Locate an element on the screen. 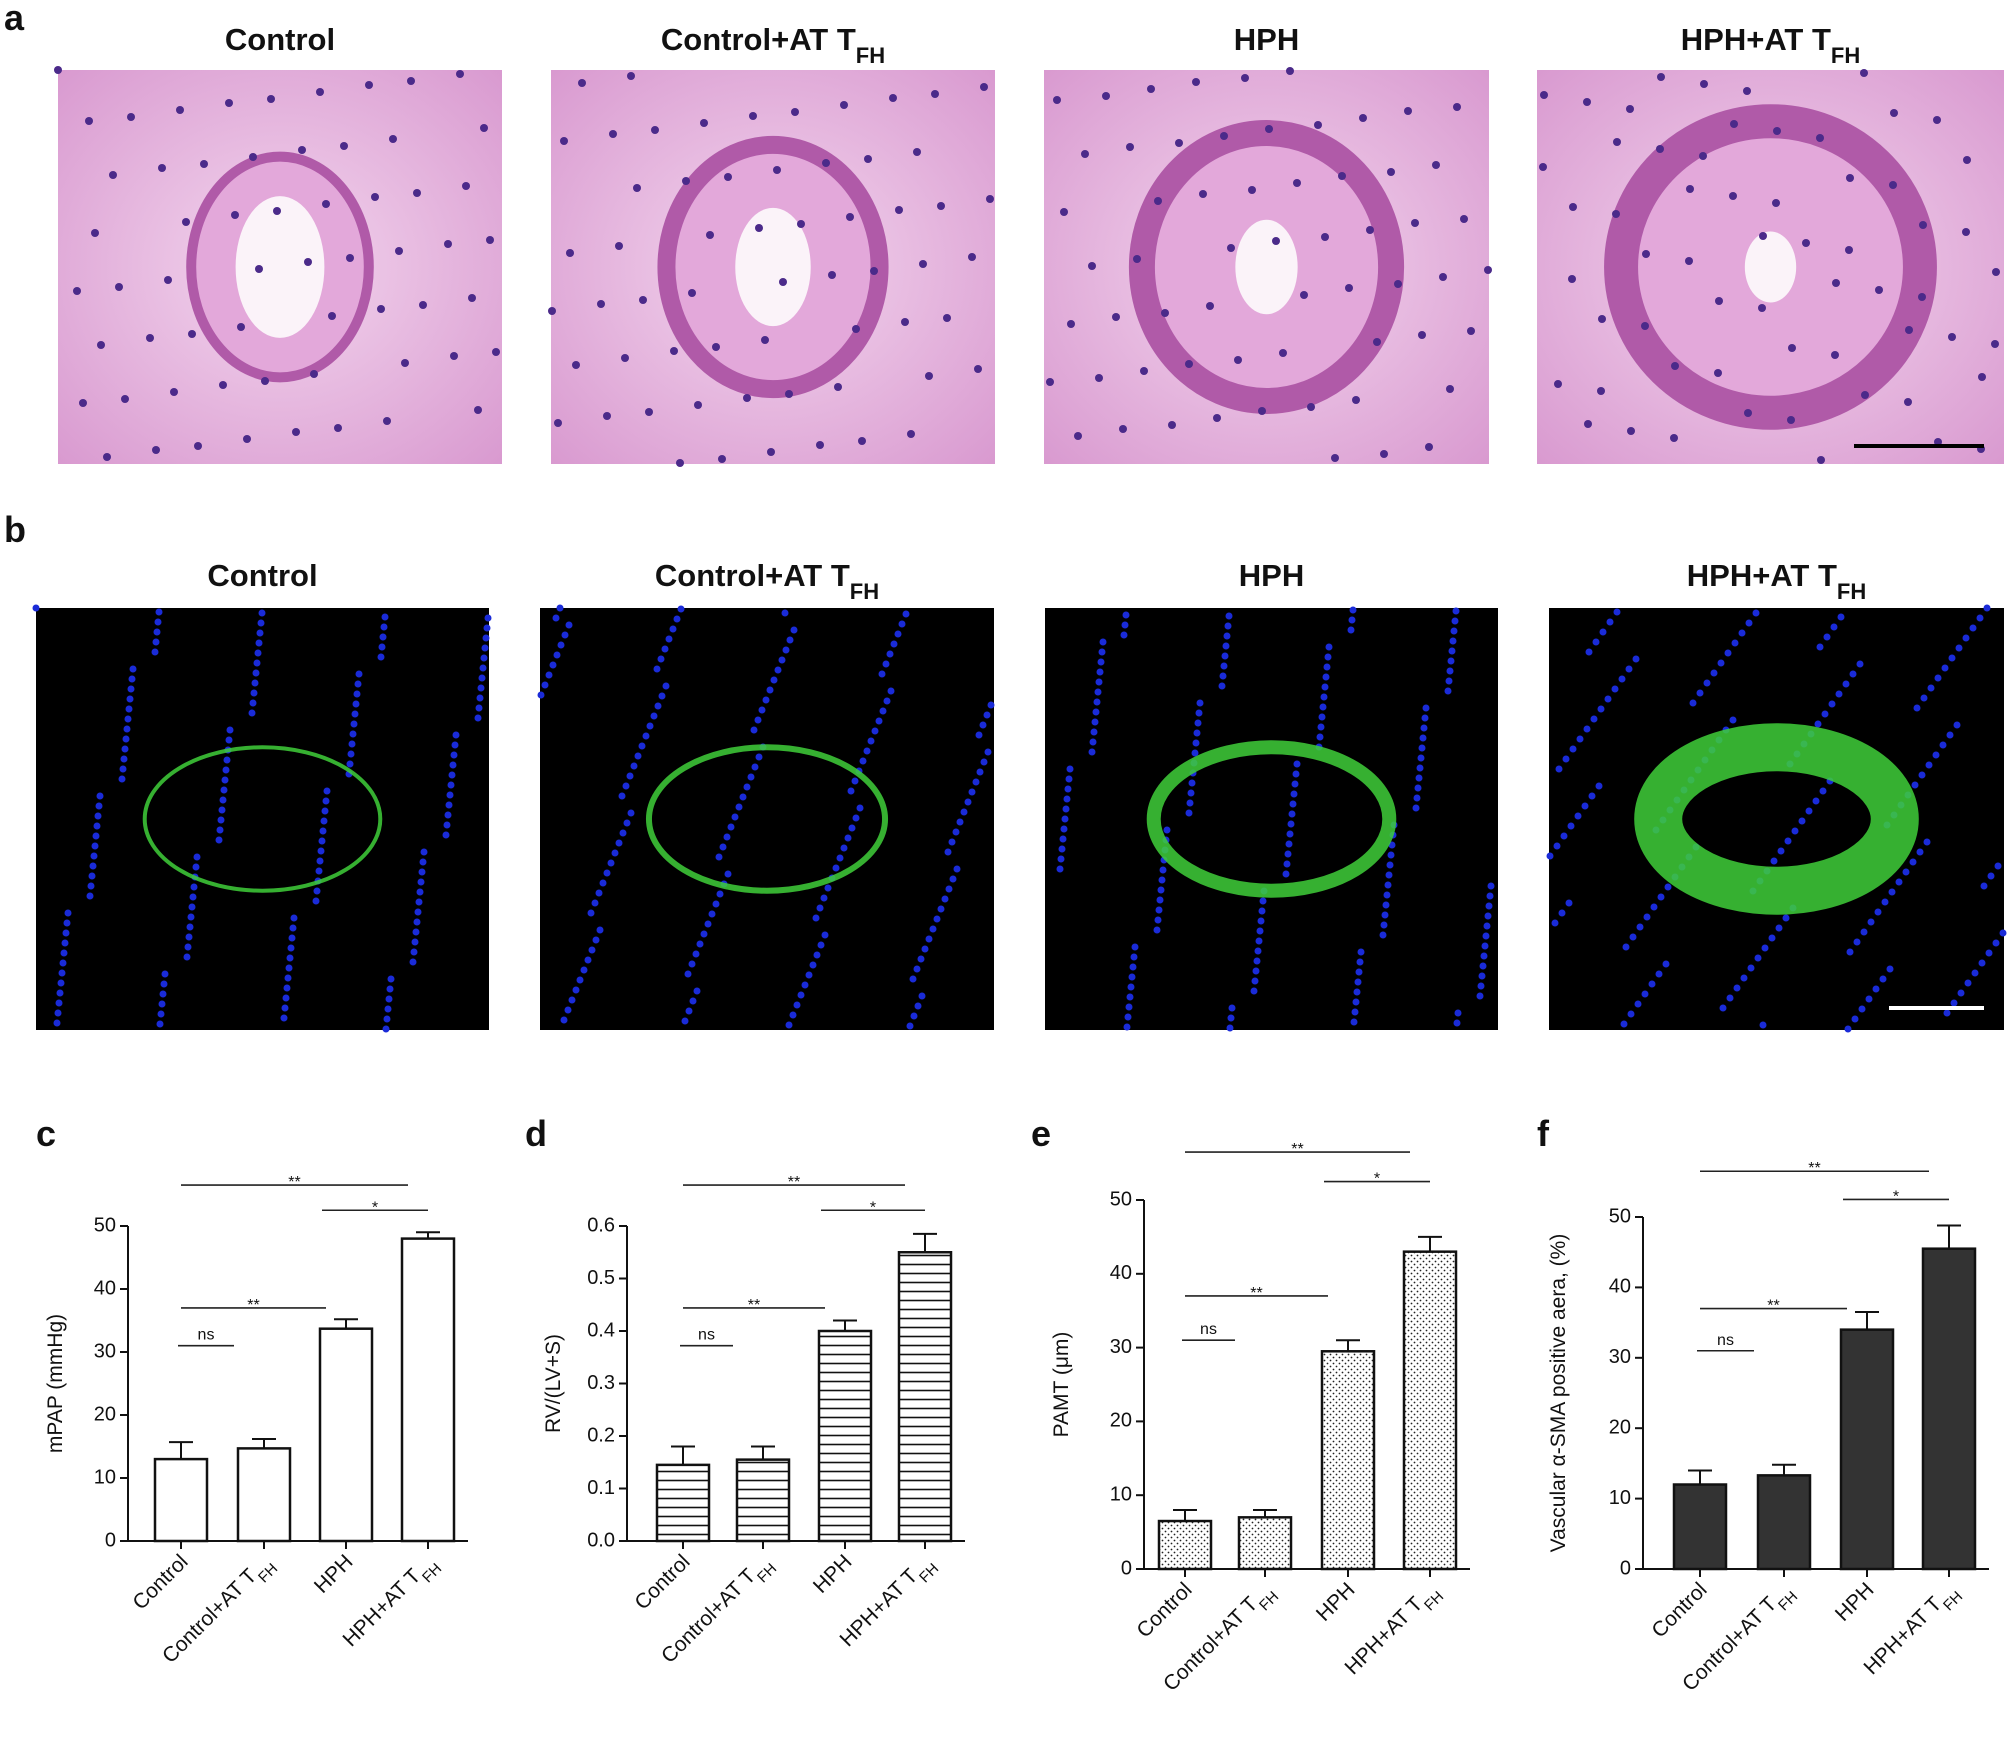  x-tick-label: Control is located at coordinates (662, 1582).